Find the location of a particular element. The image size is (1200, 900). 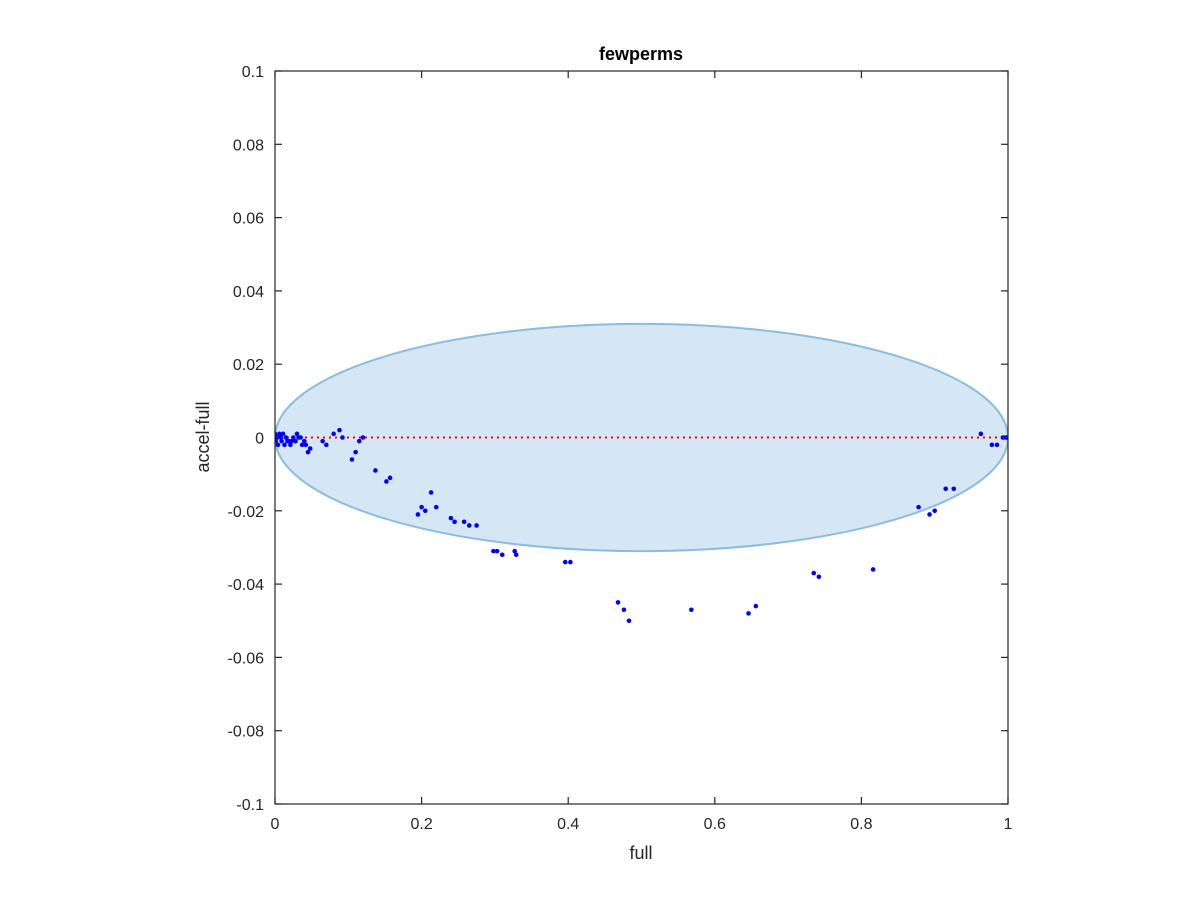

y-tick-label: -0.08 is located at coordinates (246, 732).